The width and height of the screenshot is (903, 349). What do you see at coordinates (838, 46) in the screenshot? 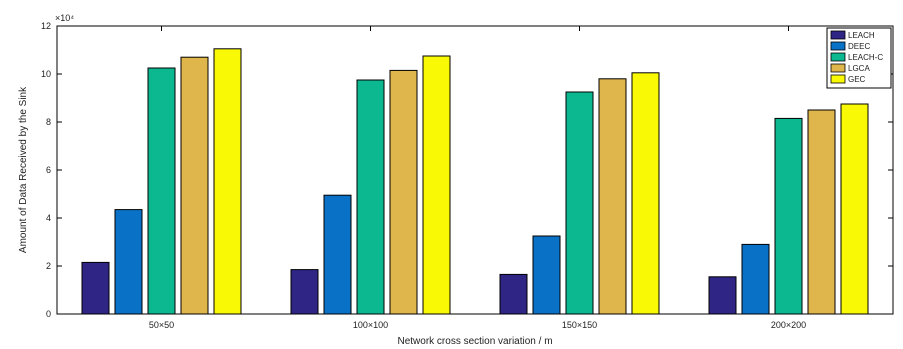
I see `legend-swatch-deec` at bounding box center [838, 46].